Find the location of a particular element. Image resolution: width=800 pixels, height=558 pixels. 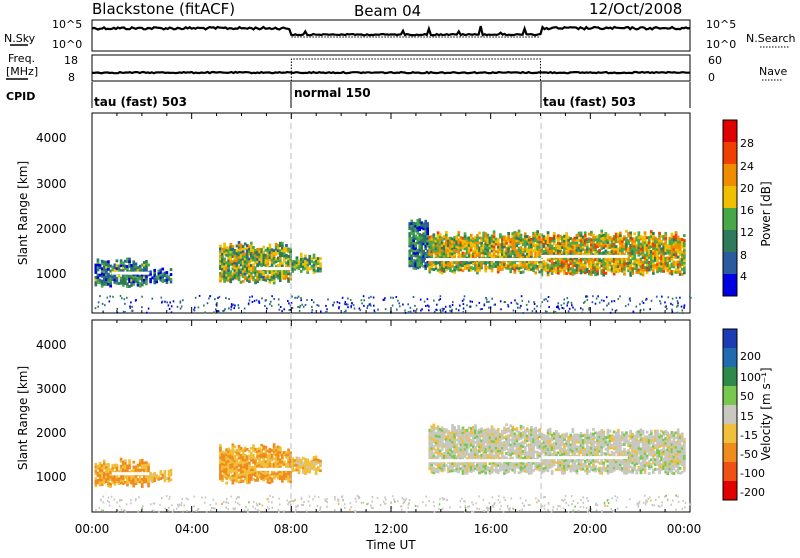

nsky-label: N.Sky is located at coordinates (20, 38).